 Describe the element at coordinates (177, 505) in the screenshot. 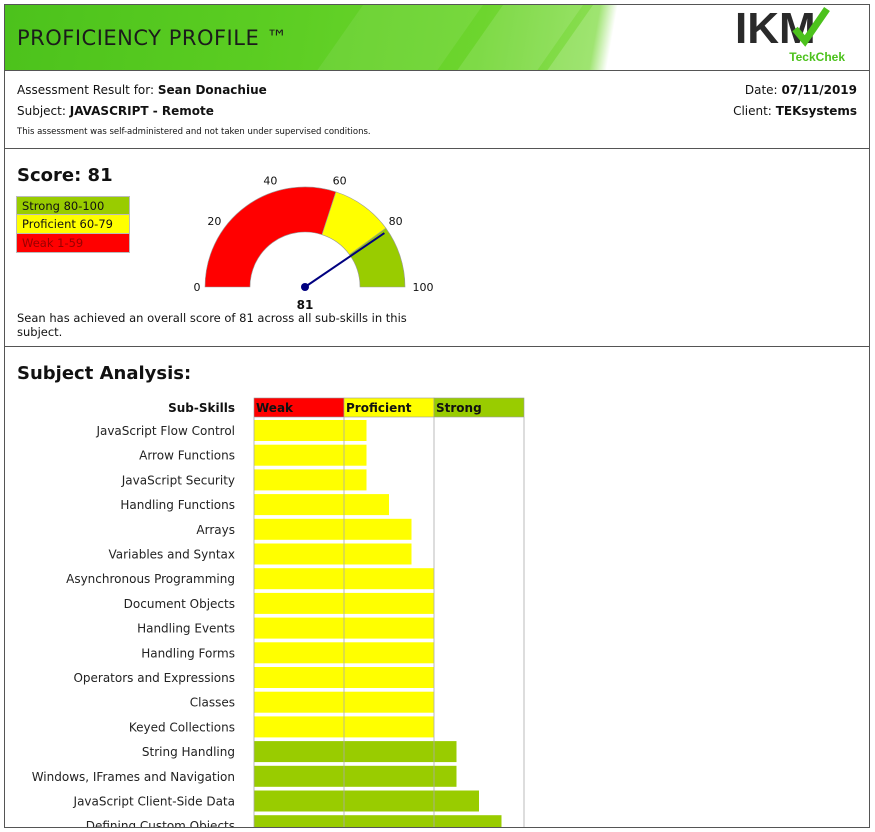

I see `skill-label: Handling Functions` at that location.